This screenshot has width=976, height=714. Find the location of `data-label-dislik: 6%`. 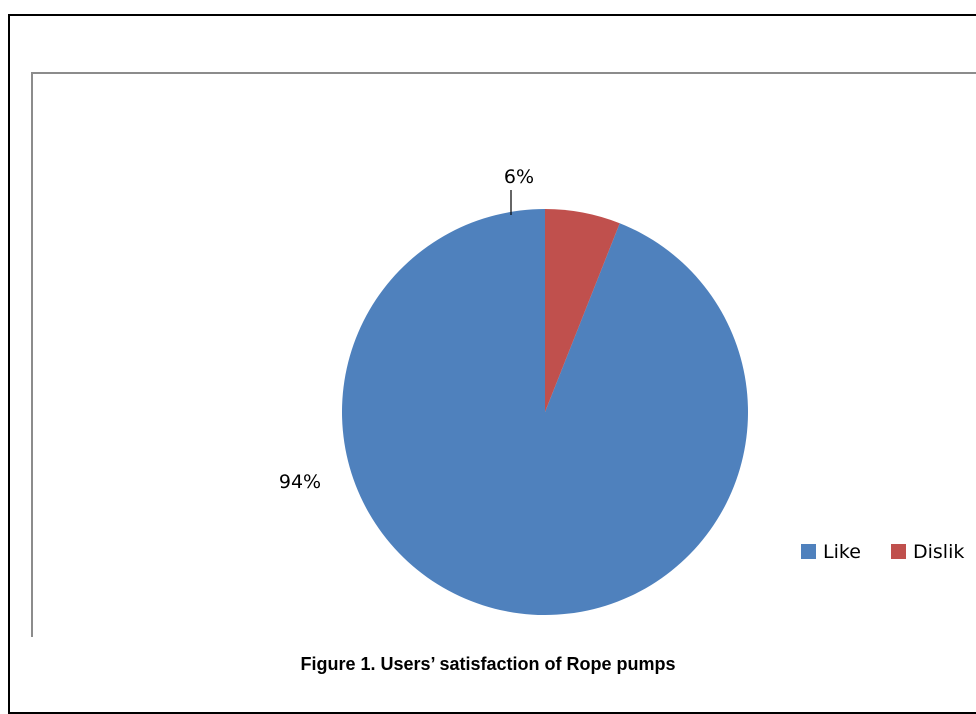

data-label-dislik: 6% is located at coordinates (519, 177).